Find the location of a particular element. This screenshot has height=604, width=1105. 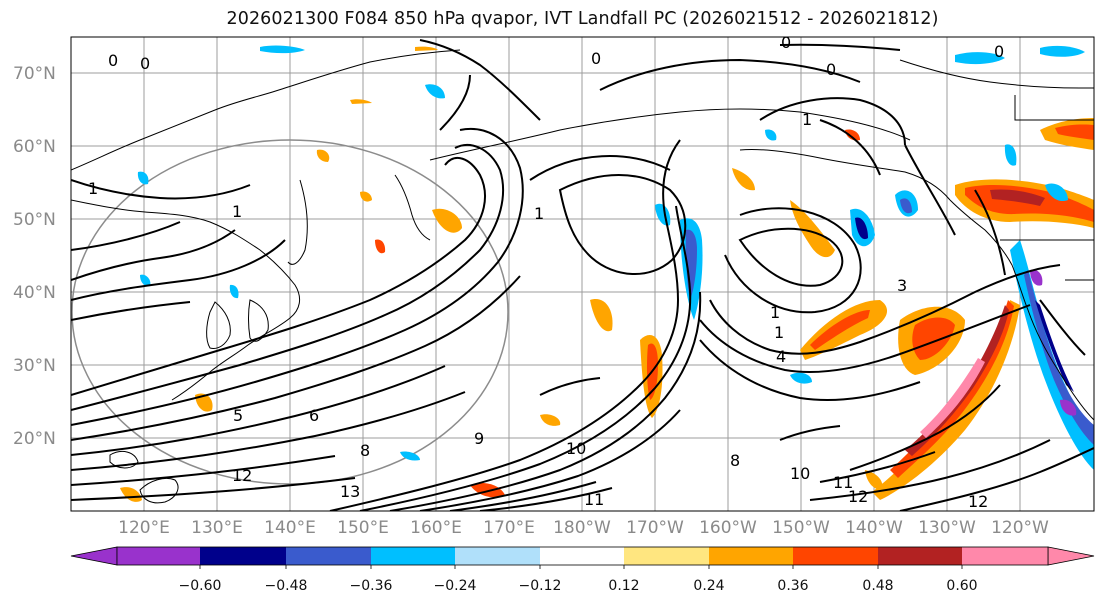

lon-label: 140°W is located at coordinates (874, 528).